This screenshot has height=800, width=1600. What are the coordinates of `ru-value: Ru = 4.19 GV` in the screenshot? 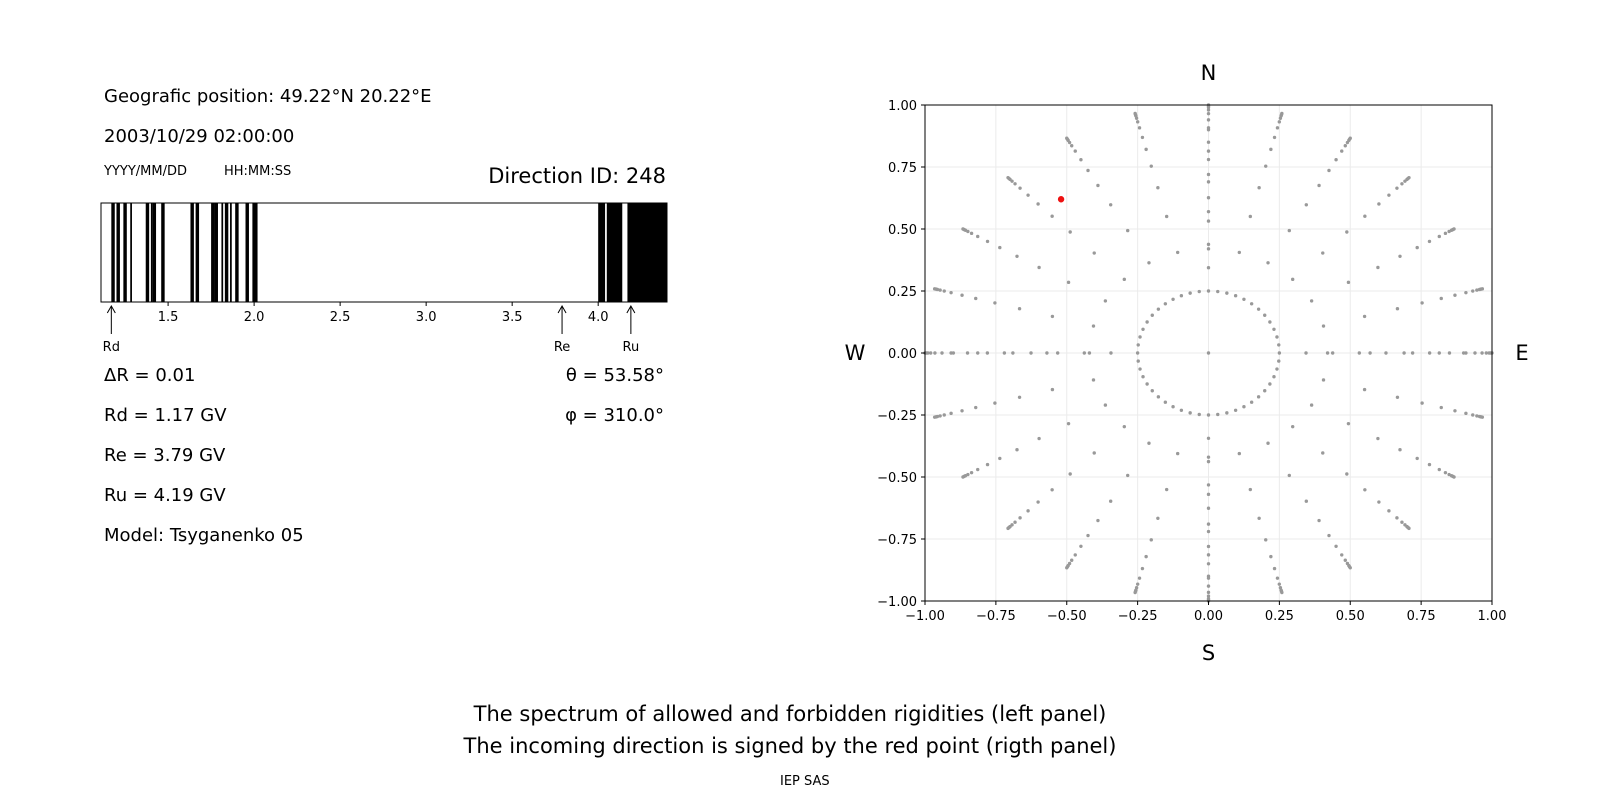 It's located at (165, 495).